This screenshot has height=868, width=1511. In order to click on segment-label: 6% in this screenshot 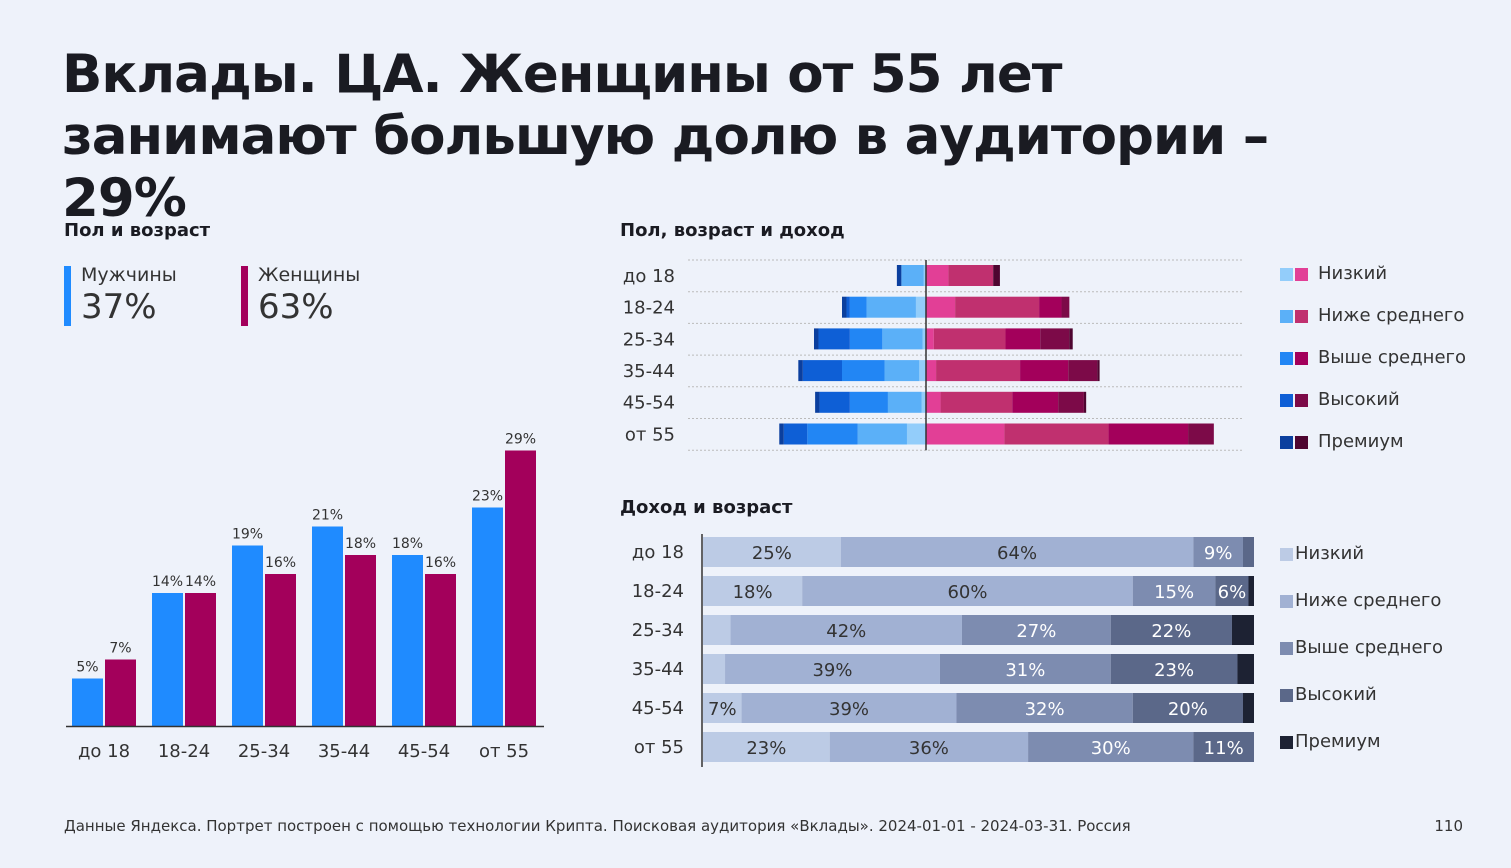, I will do `click(1232, 592)`.